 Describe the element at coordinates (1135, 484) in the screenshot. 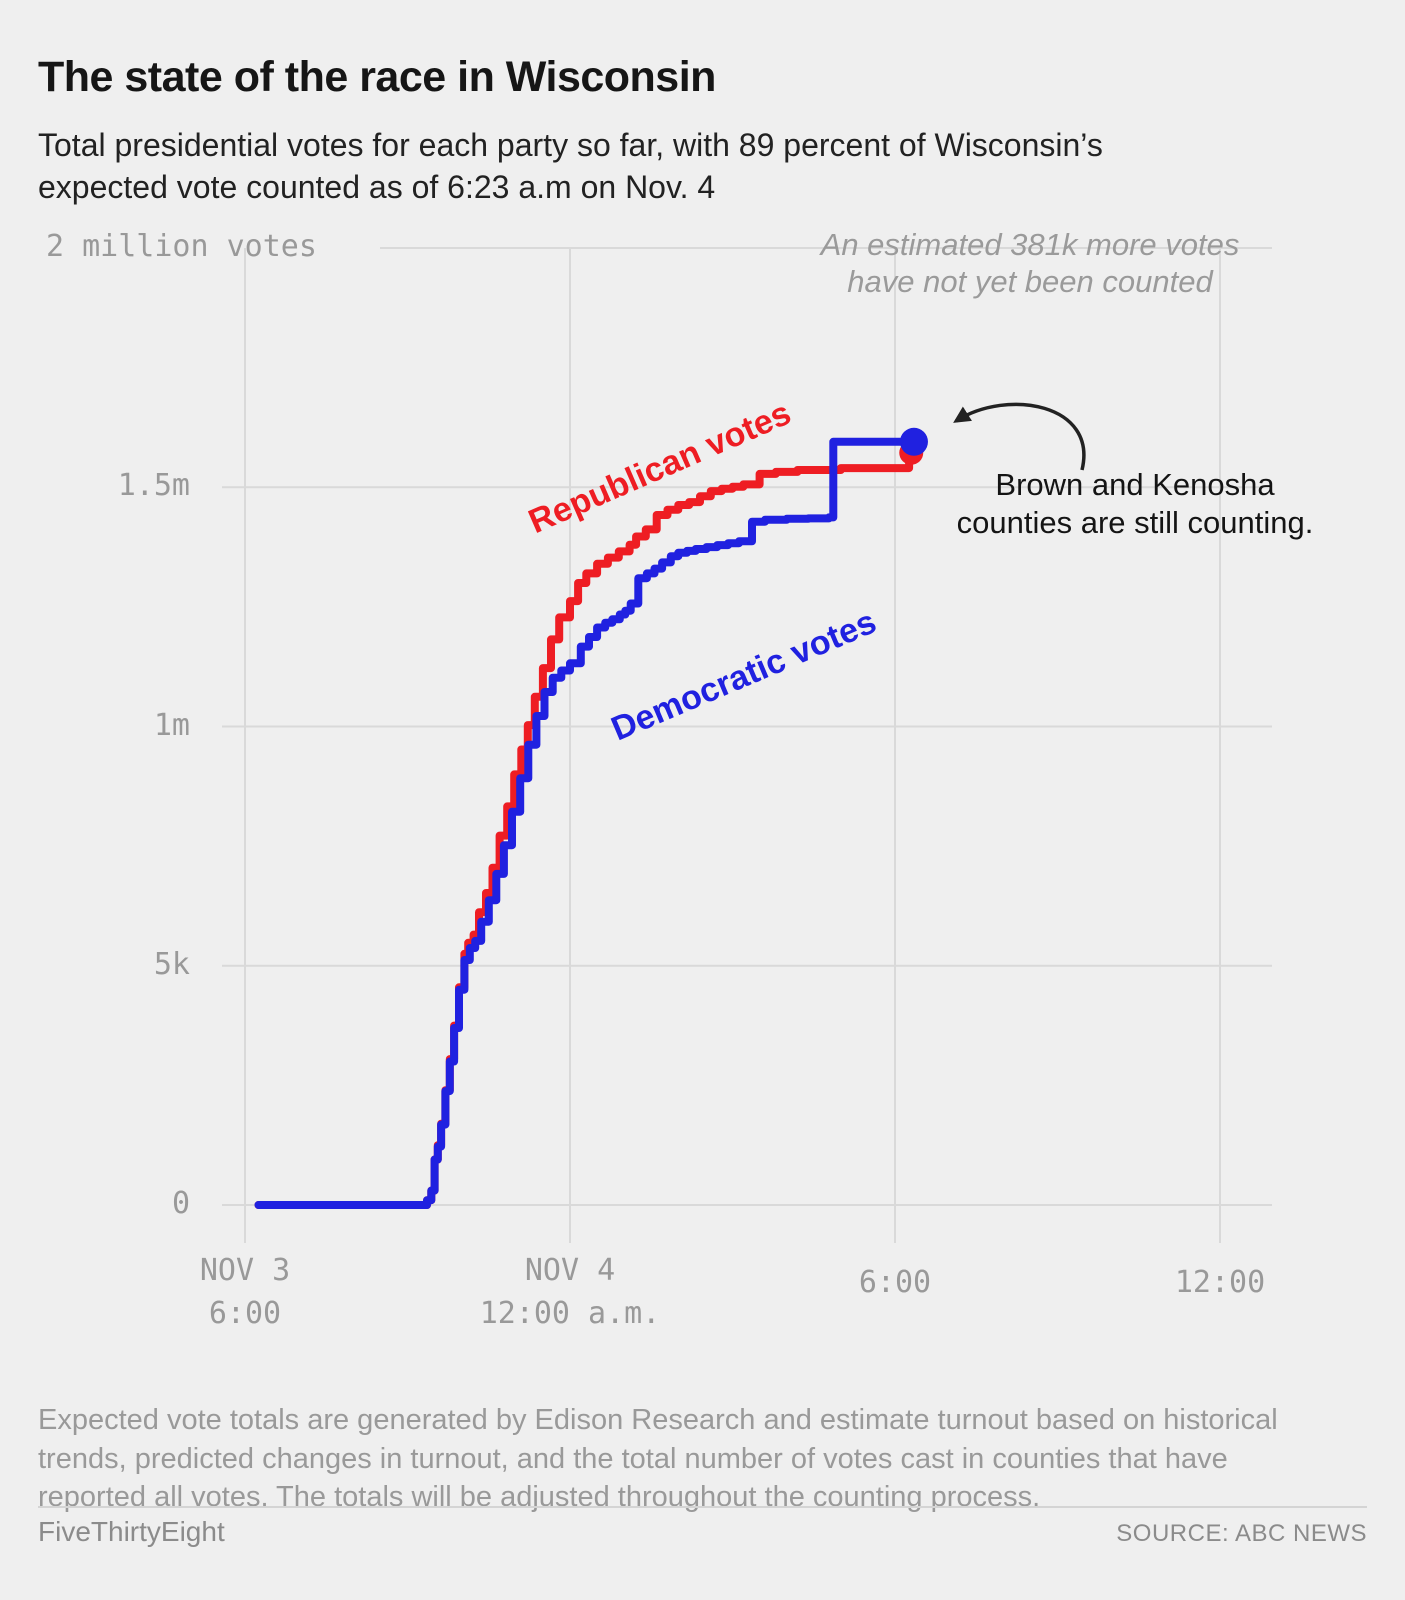

I see `counting-annotation-line1: Brown and Kenosha` at that location.